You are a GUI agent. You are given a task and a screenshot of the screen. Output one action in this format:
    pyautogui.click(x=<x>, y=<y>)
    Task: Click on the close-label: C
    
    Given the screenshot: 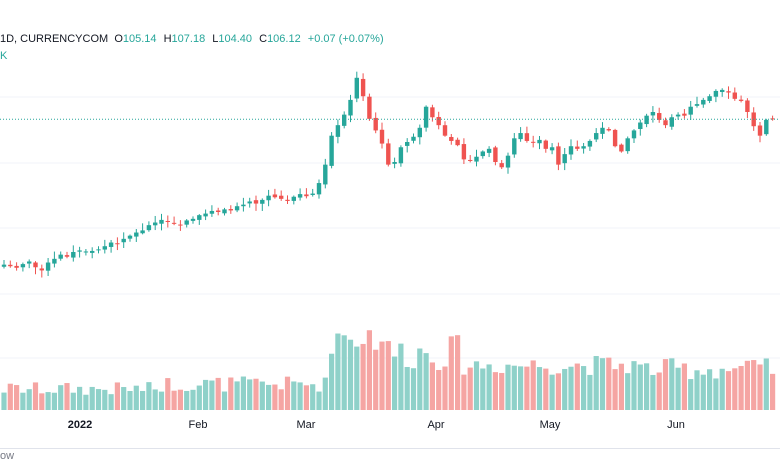 What is the action you would take?
    pyautogui.click(x=263, y=39)
    